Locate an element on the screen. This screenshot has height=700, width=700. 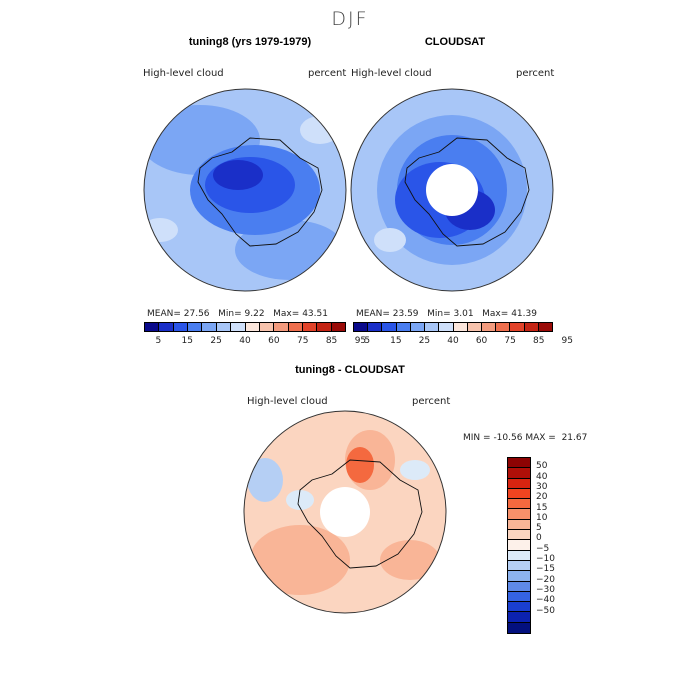
model-panel-title: tuning8 (yrs 1979-1979) is located at coordinates (250, 42).